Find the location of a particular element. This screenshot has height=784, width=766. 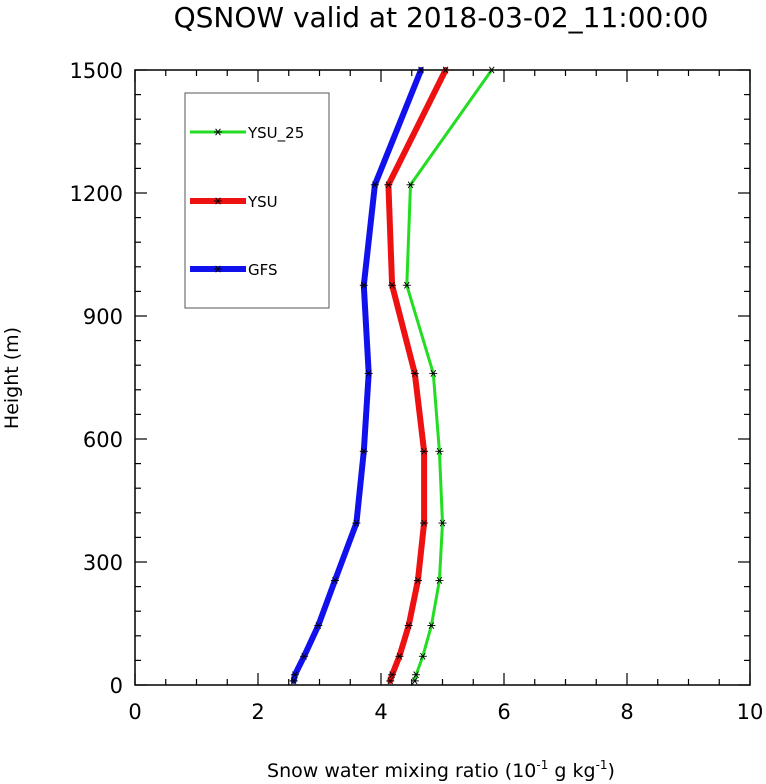

y-axis-label: Height (m) is located at coordinates (12, 378).